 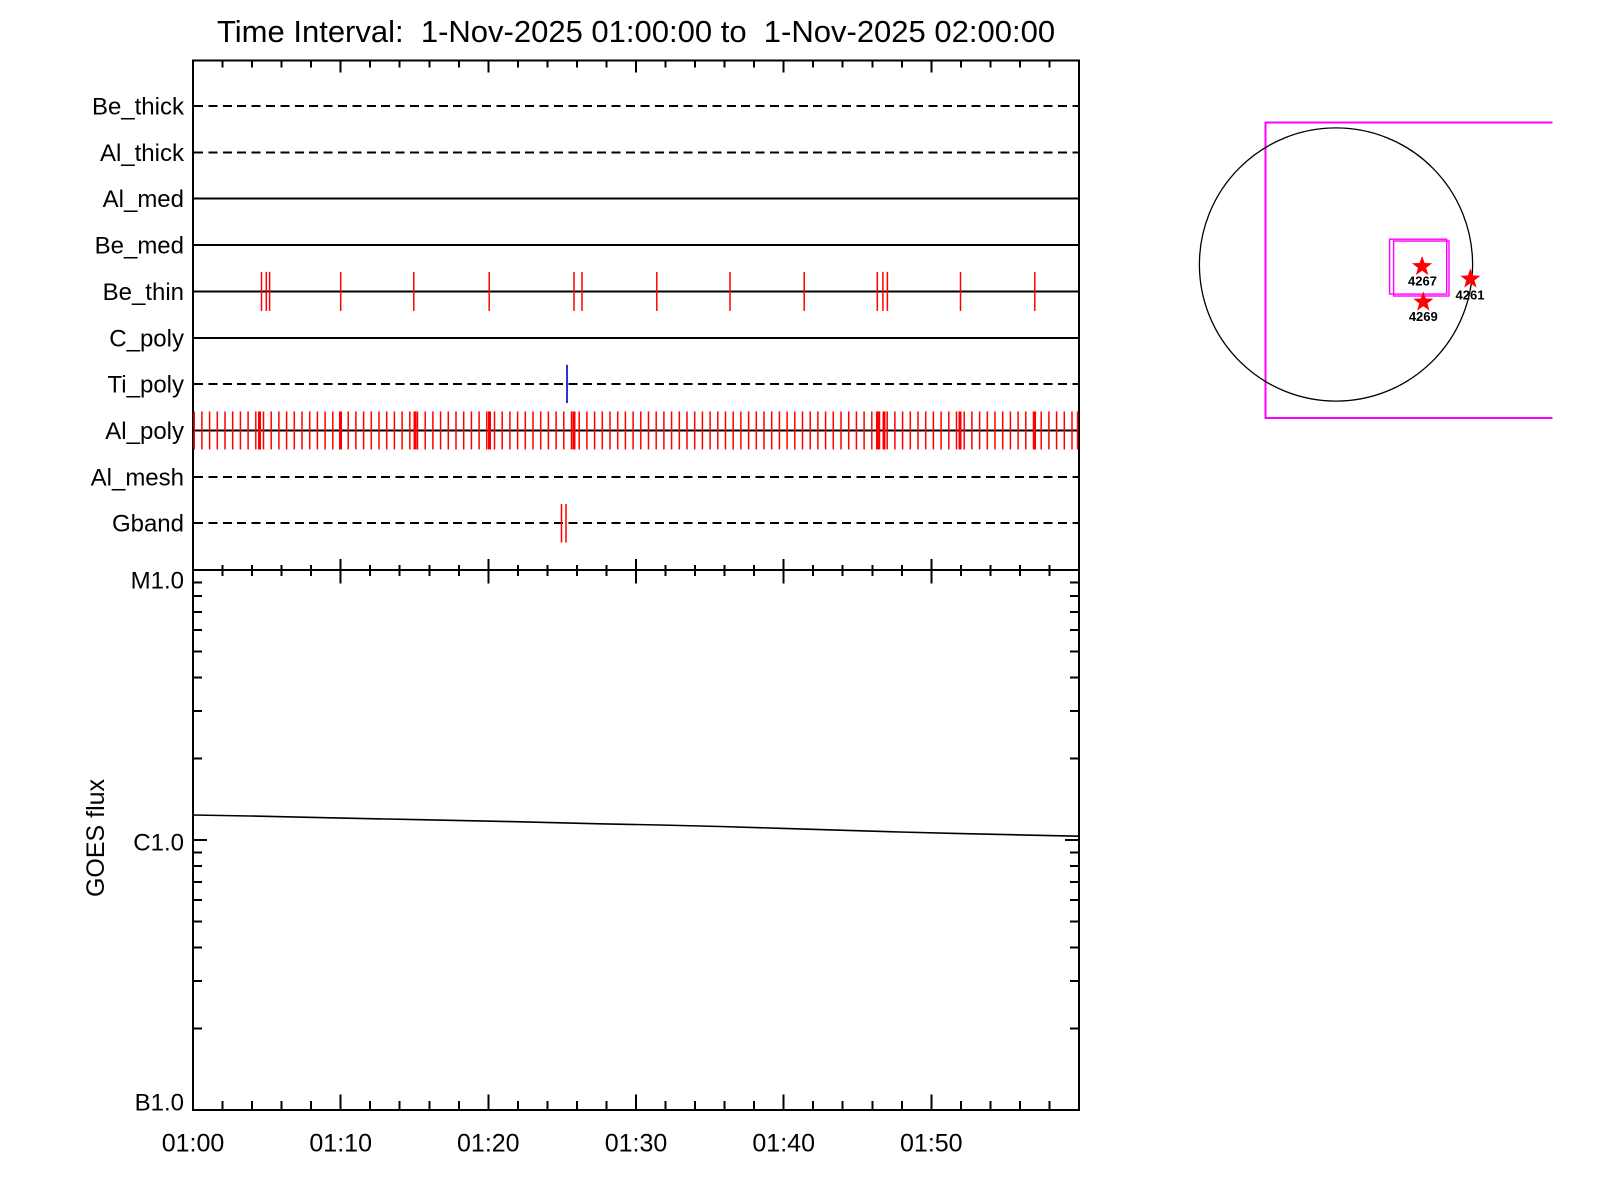 What do you see at coordinates (488, 1144) in the screenshot?
I see `svg-text: 01:20` at bounding box center [488, 1144].